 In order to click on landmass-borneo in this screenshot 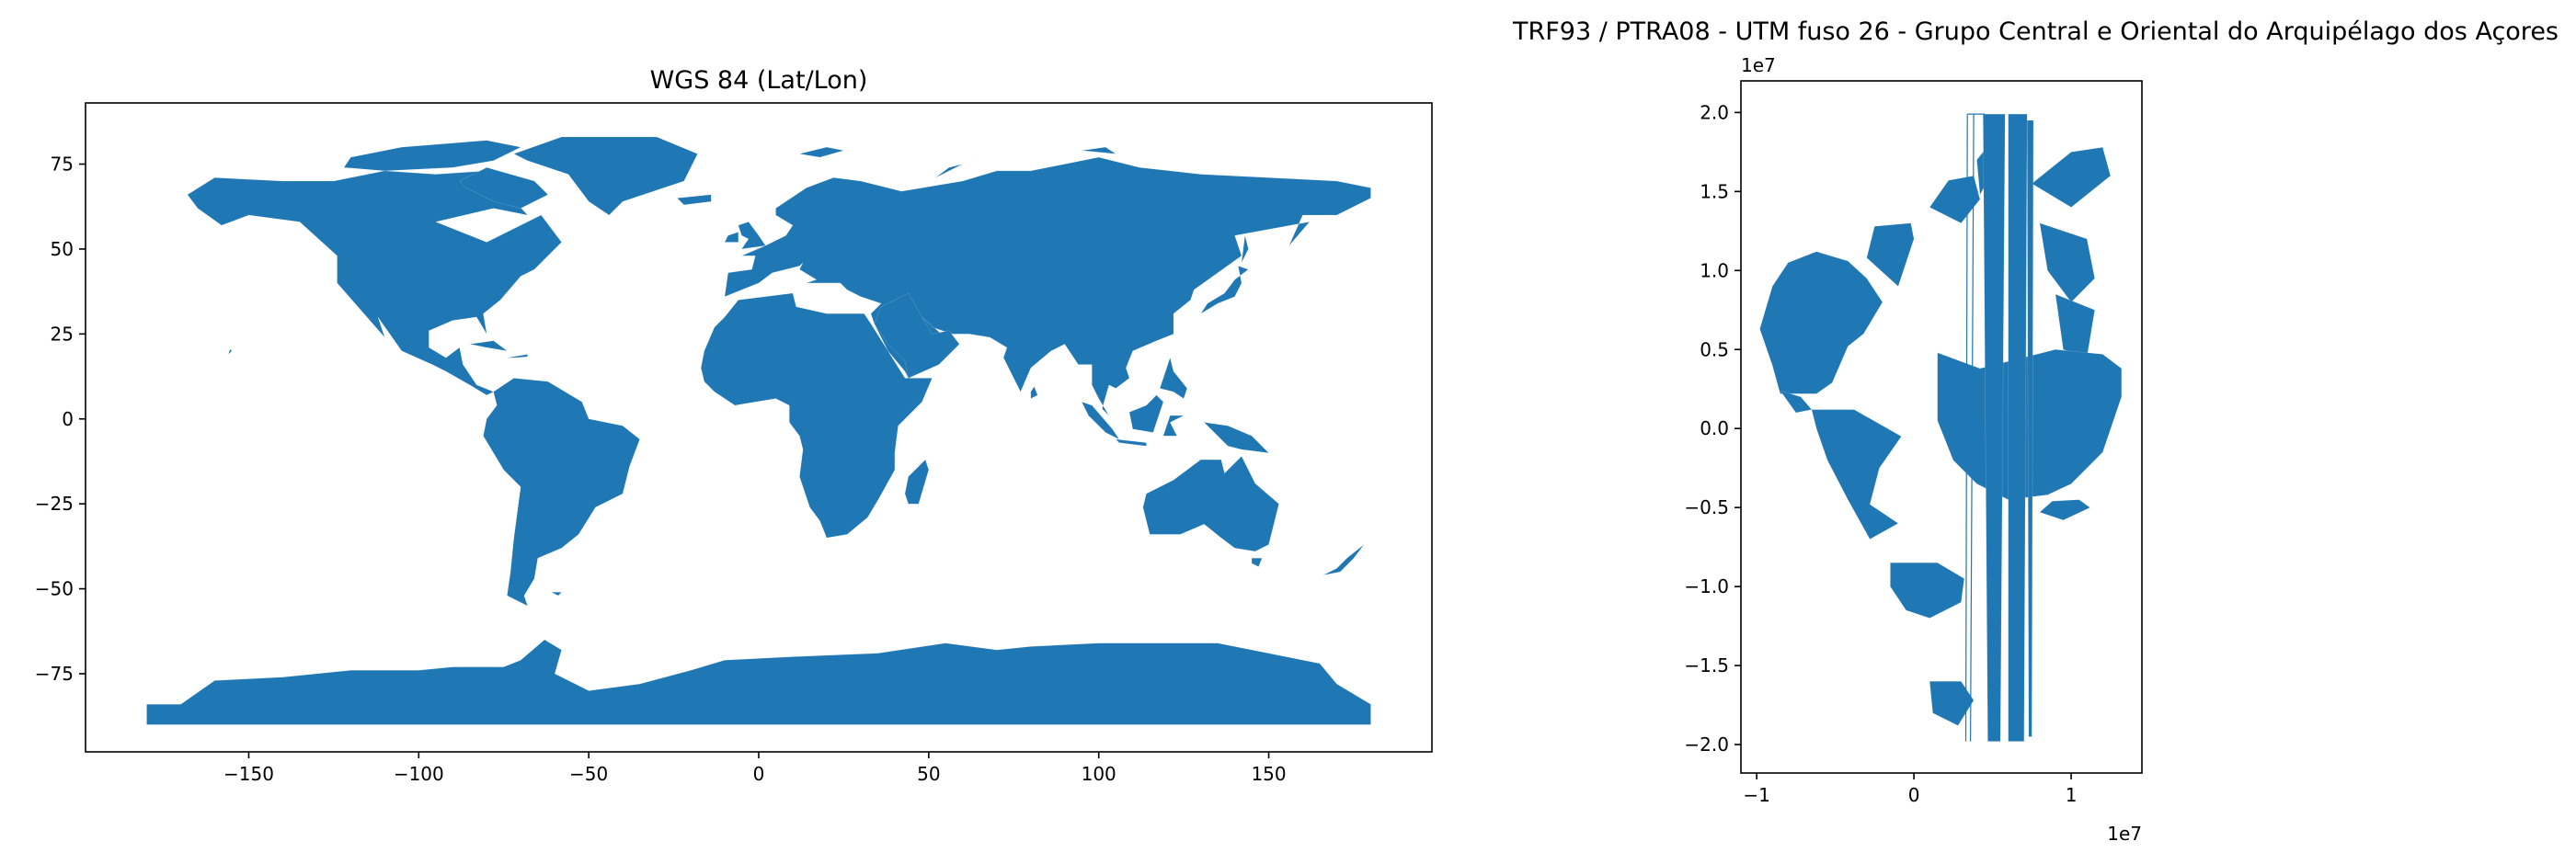, I will do `click(1146, 413)`.